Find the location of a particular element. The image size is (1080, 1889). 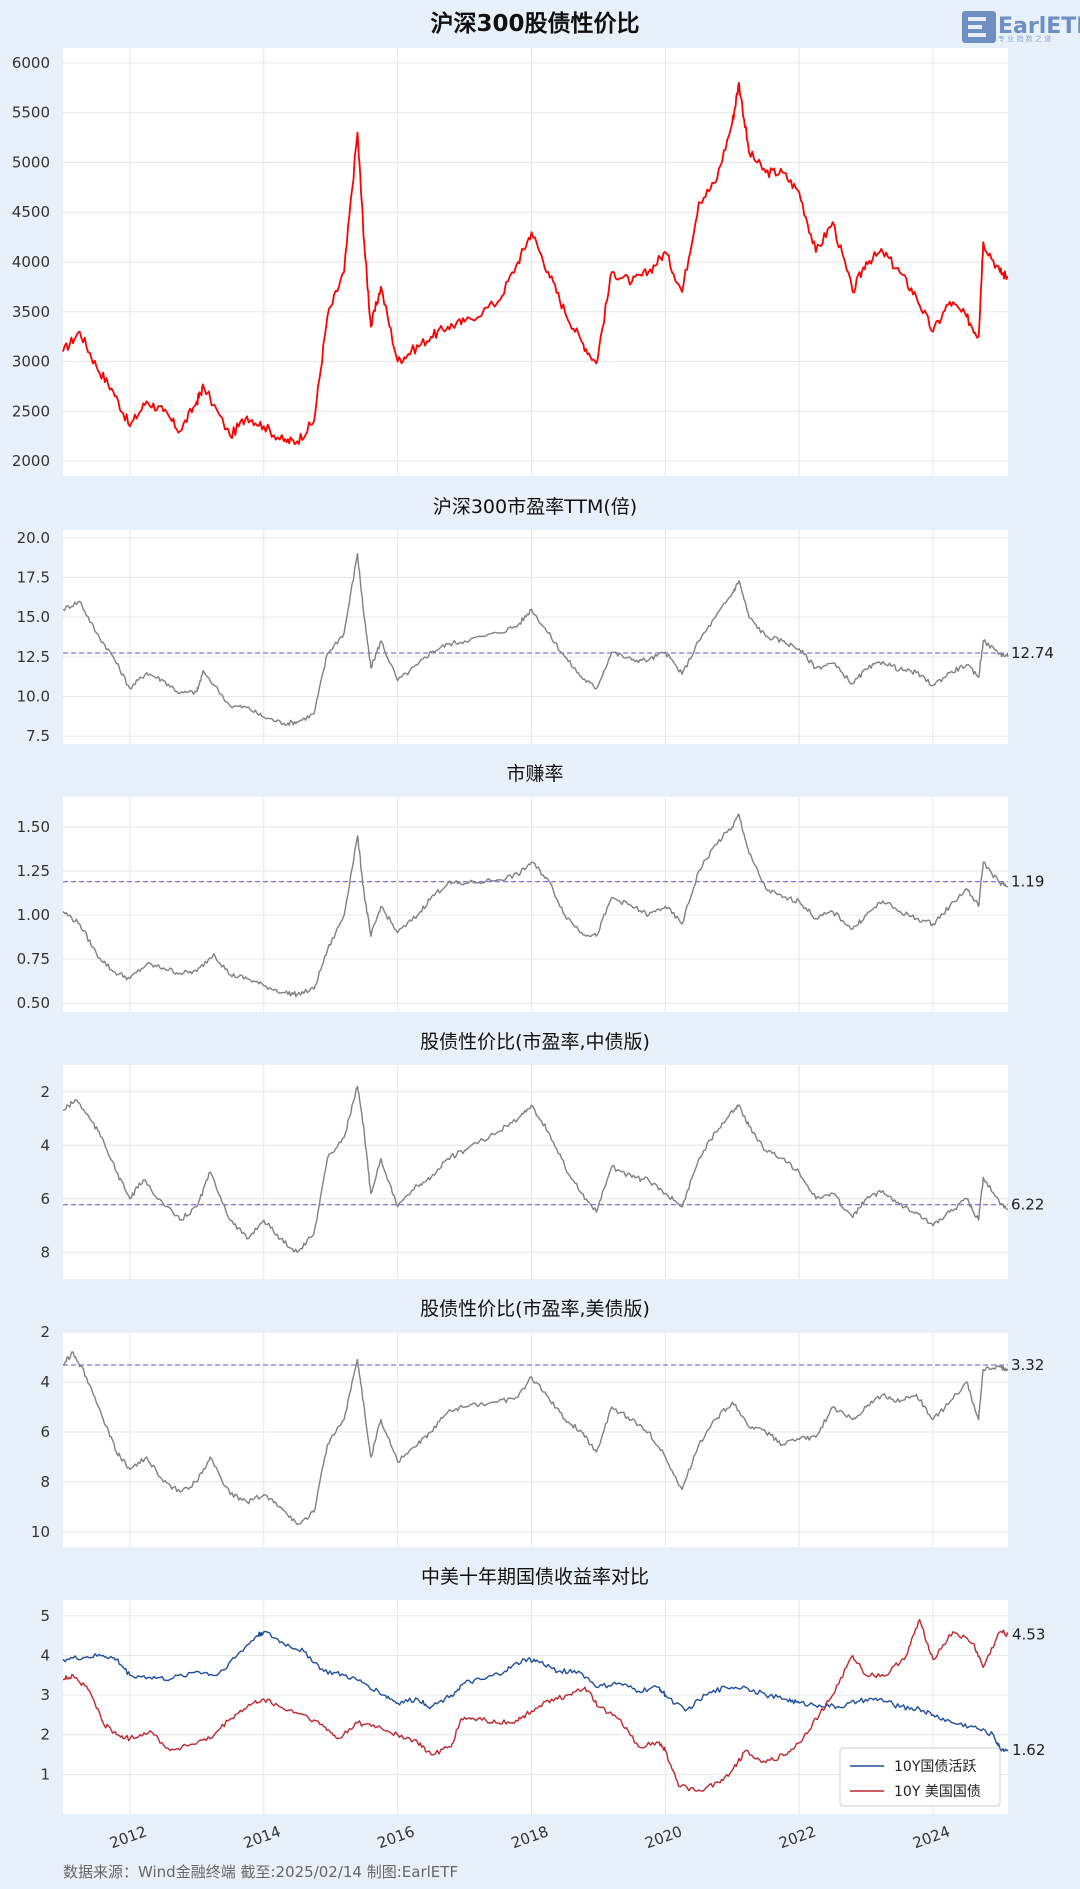

x-tick-label: 2018 is located at coordinates (530, 1837).